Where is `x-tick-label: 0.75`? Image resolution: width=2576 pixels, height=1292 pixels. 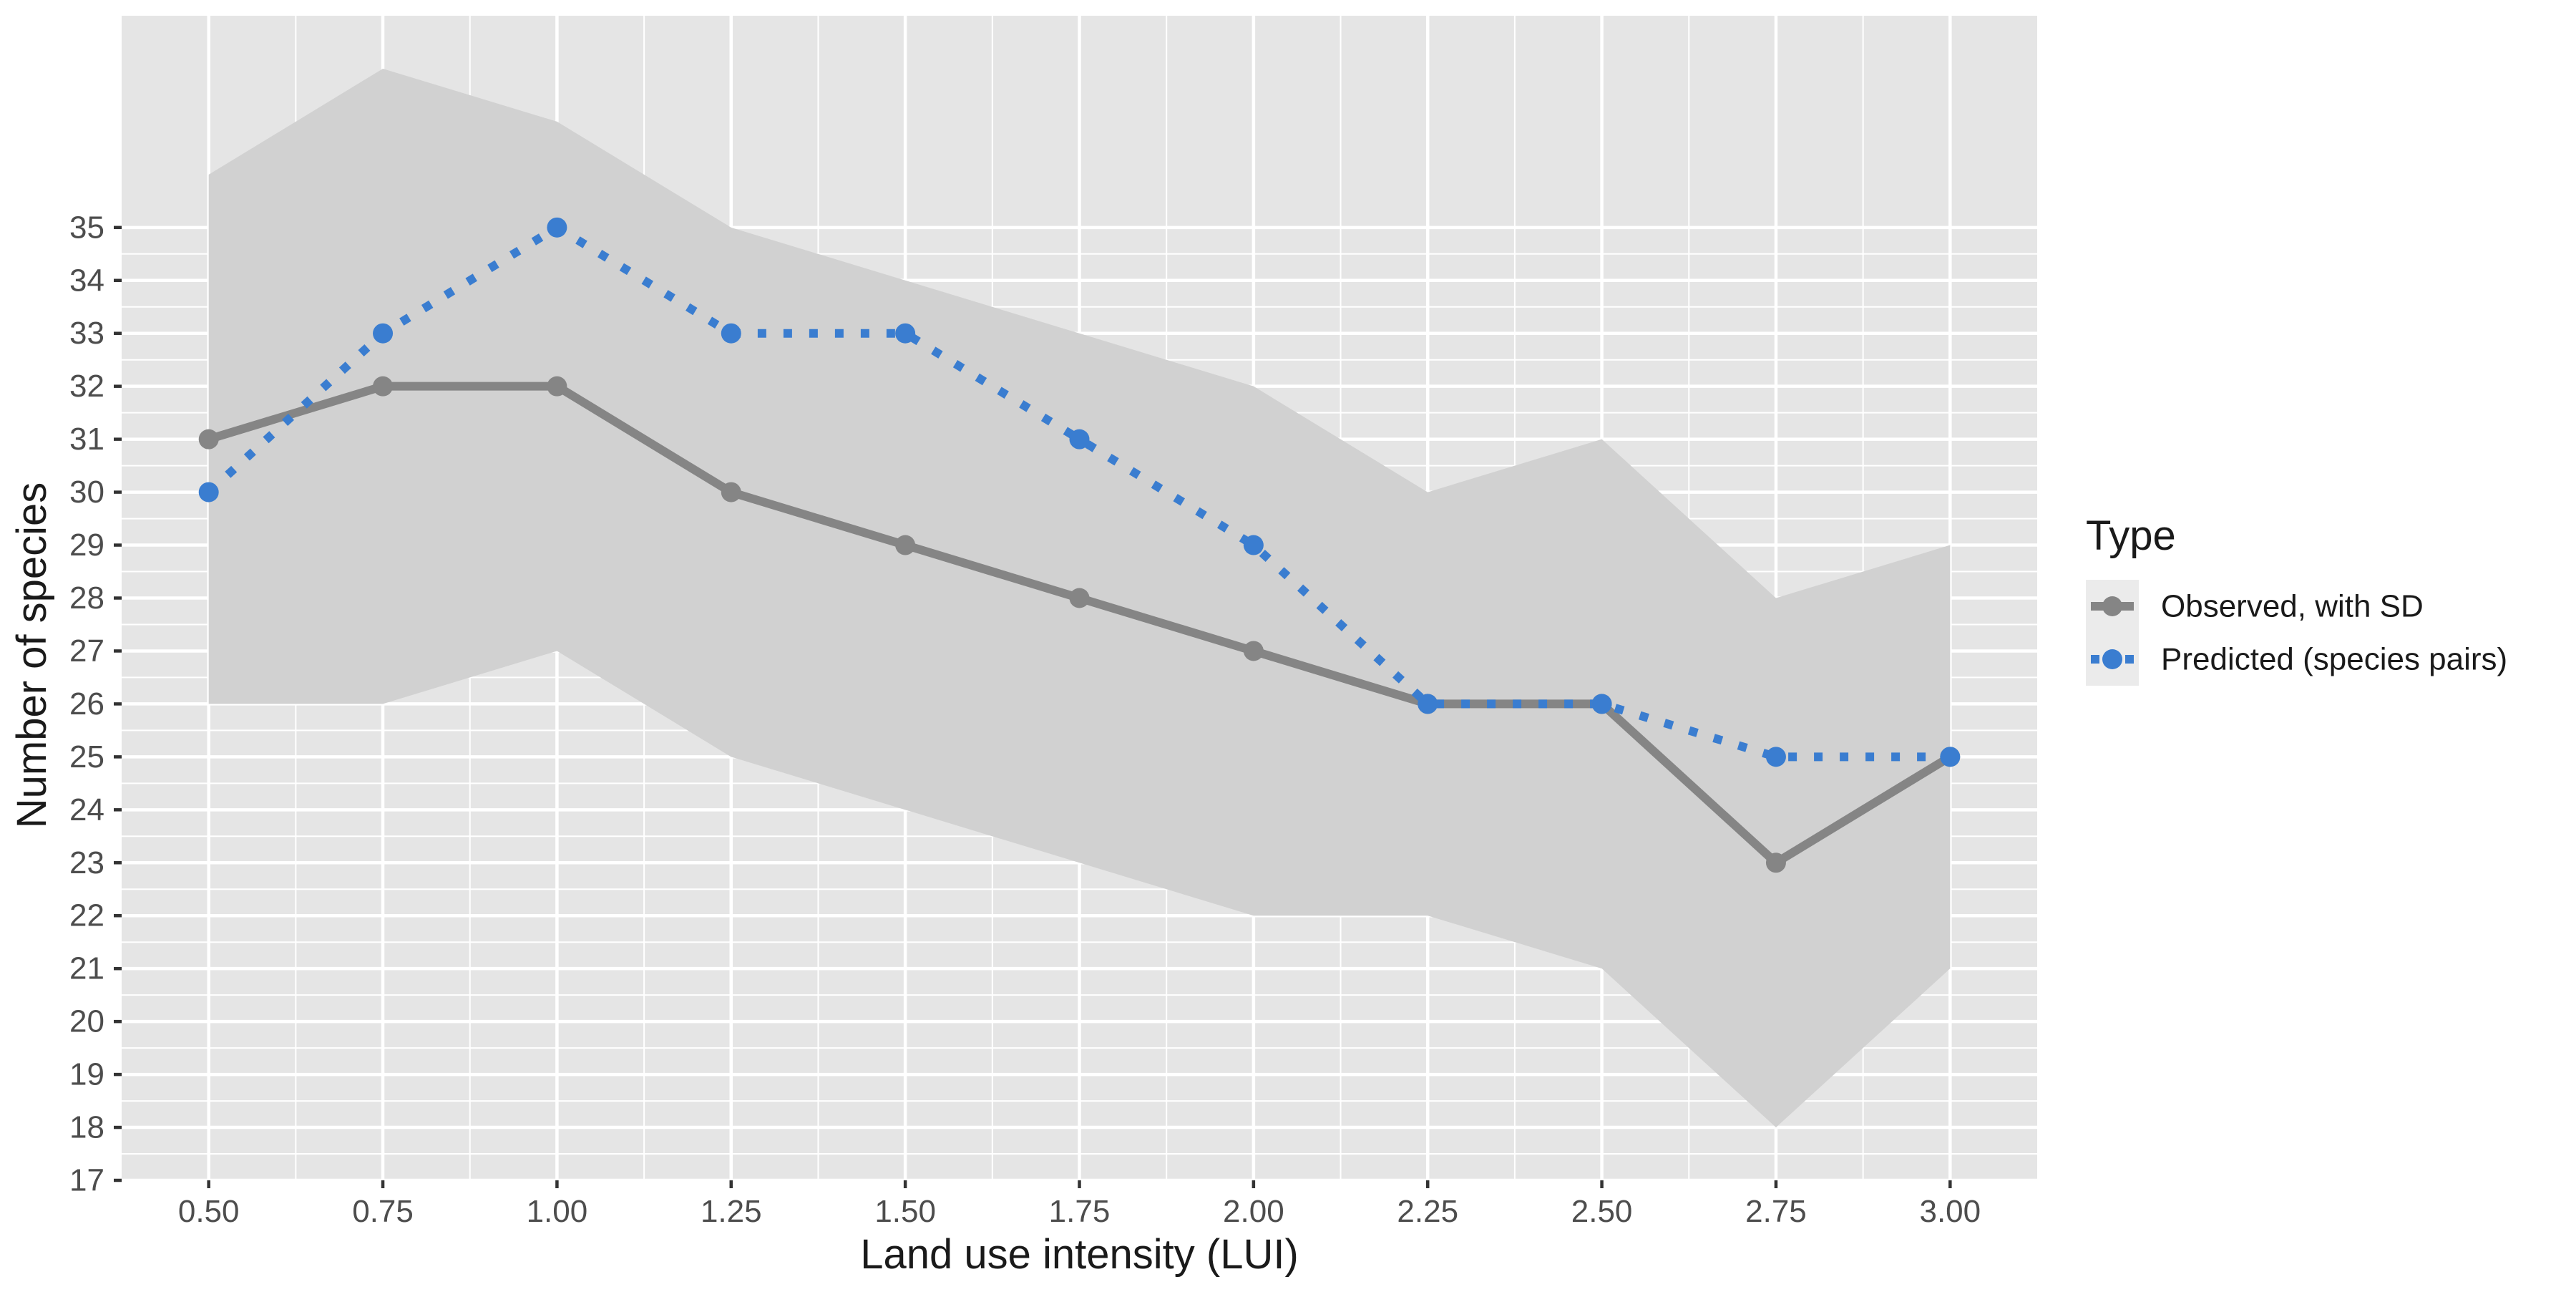
x-tick-label: 0.75 is located at coordinates (383, 1211).